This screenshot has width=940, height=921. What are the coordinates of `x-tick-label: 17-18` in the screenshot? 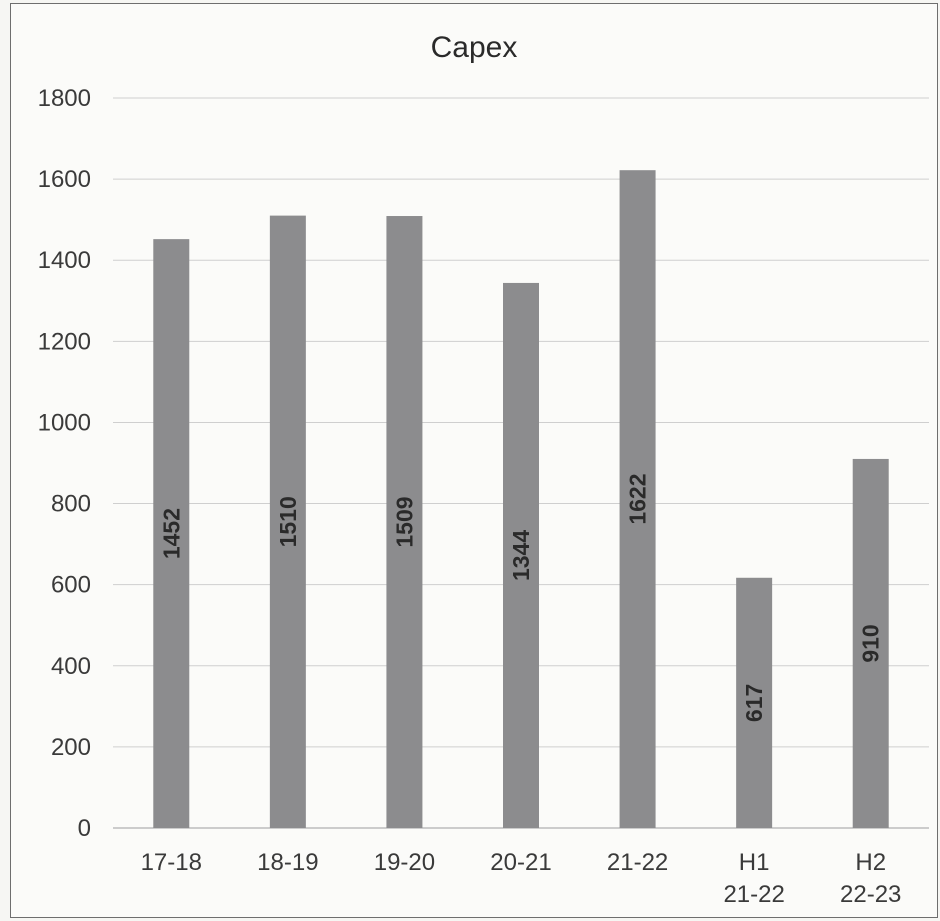 It's located at (171, 862).